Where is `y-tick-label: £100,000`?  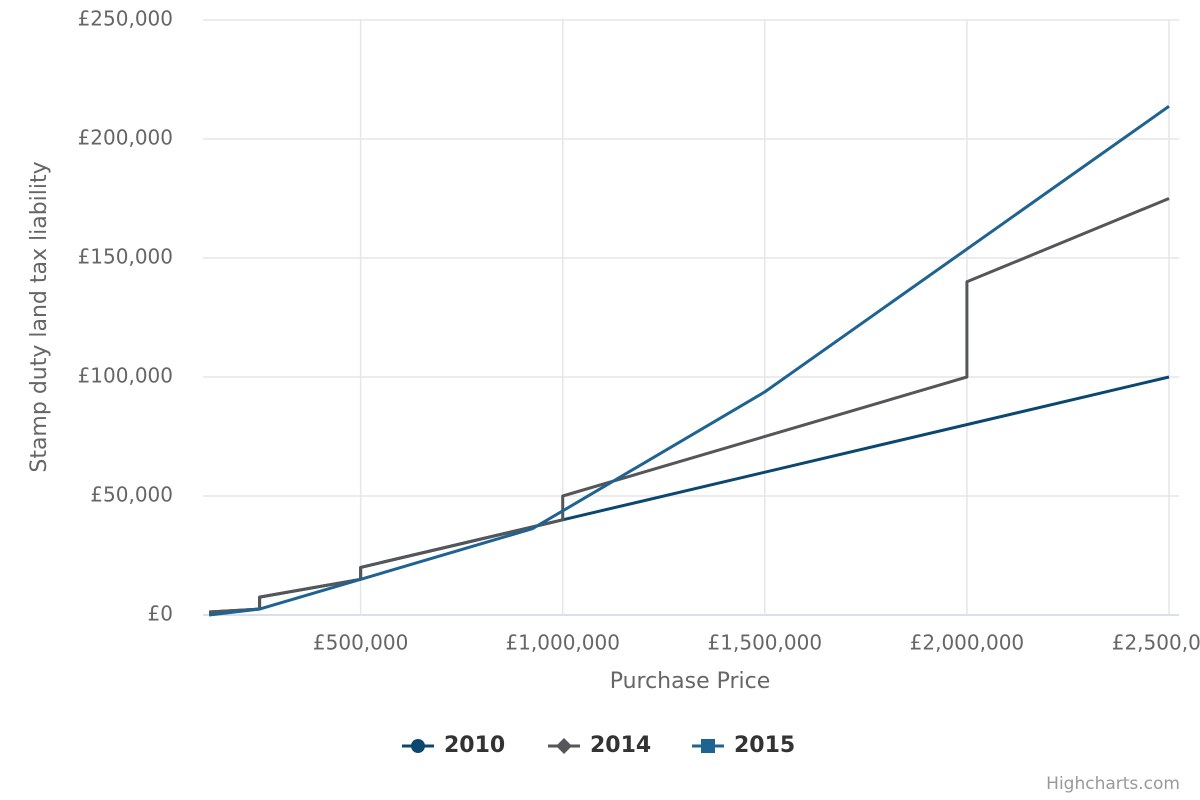 y-tick-label: £100,000 is located at coordinates (125, 376).